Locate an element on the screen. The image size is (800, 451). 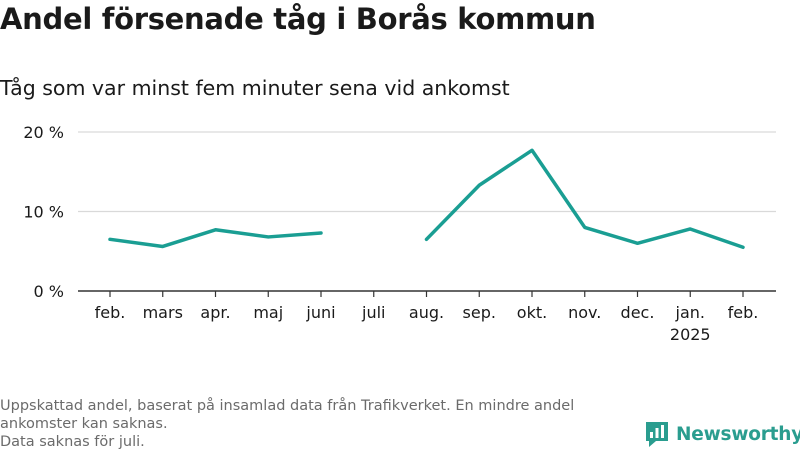
x-tick-label: nov. is located at coordinates (584, 312).